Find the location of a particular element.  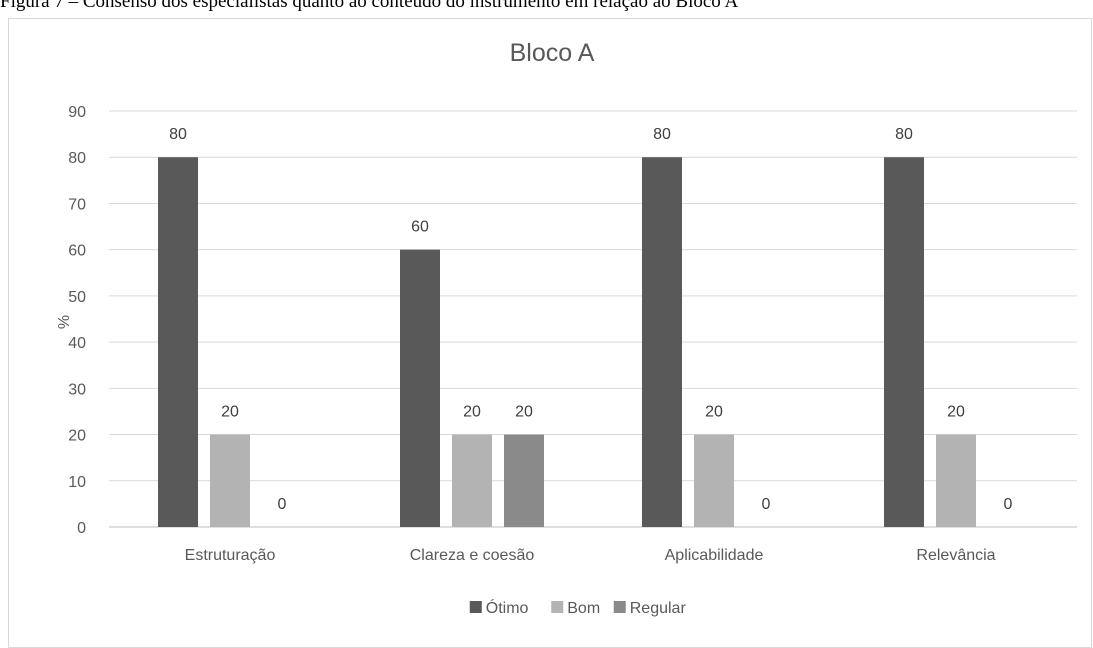

y-tick-label: 40 is located at coordinates (77, 343).